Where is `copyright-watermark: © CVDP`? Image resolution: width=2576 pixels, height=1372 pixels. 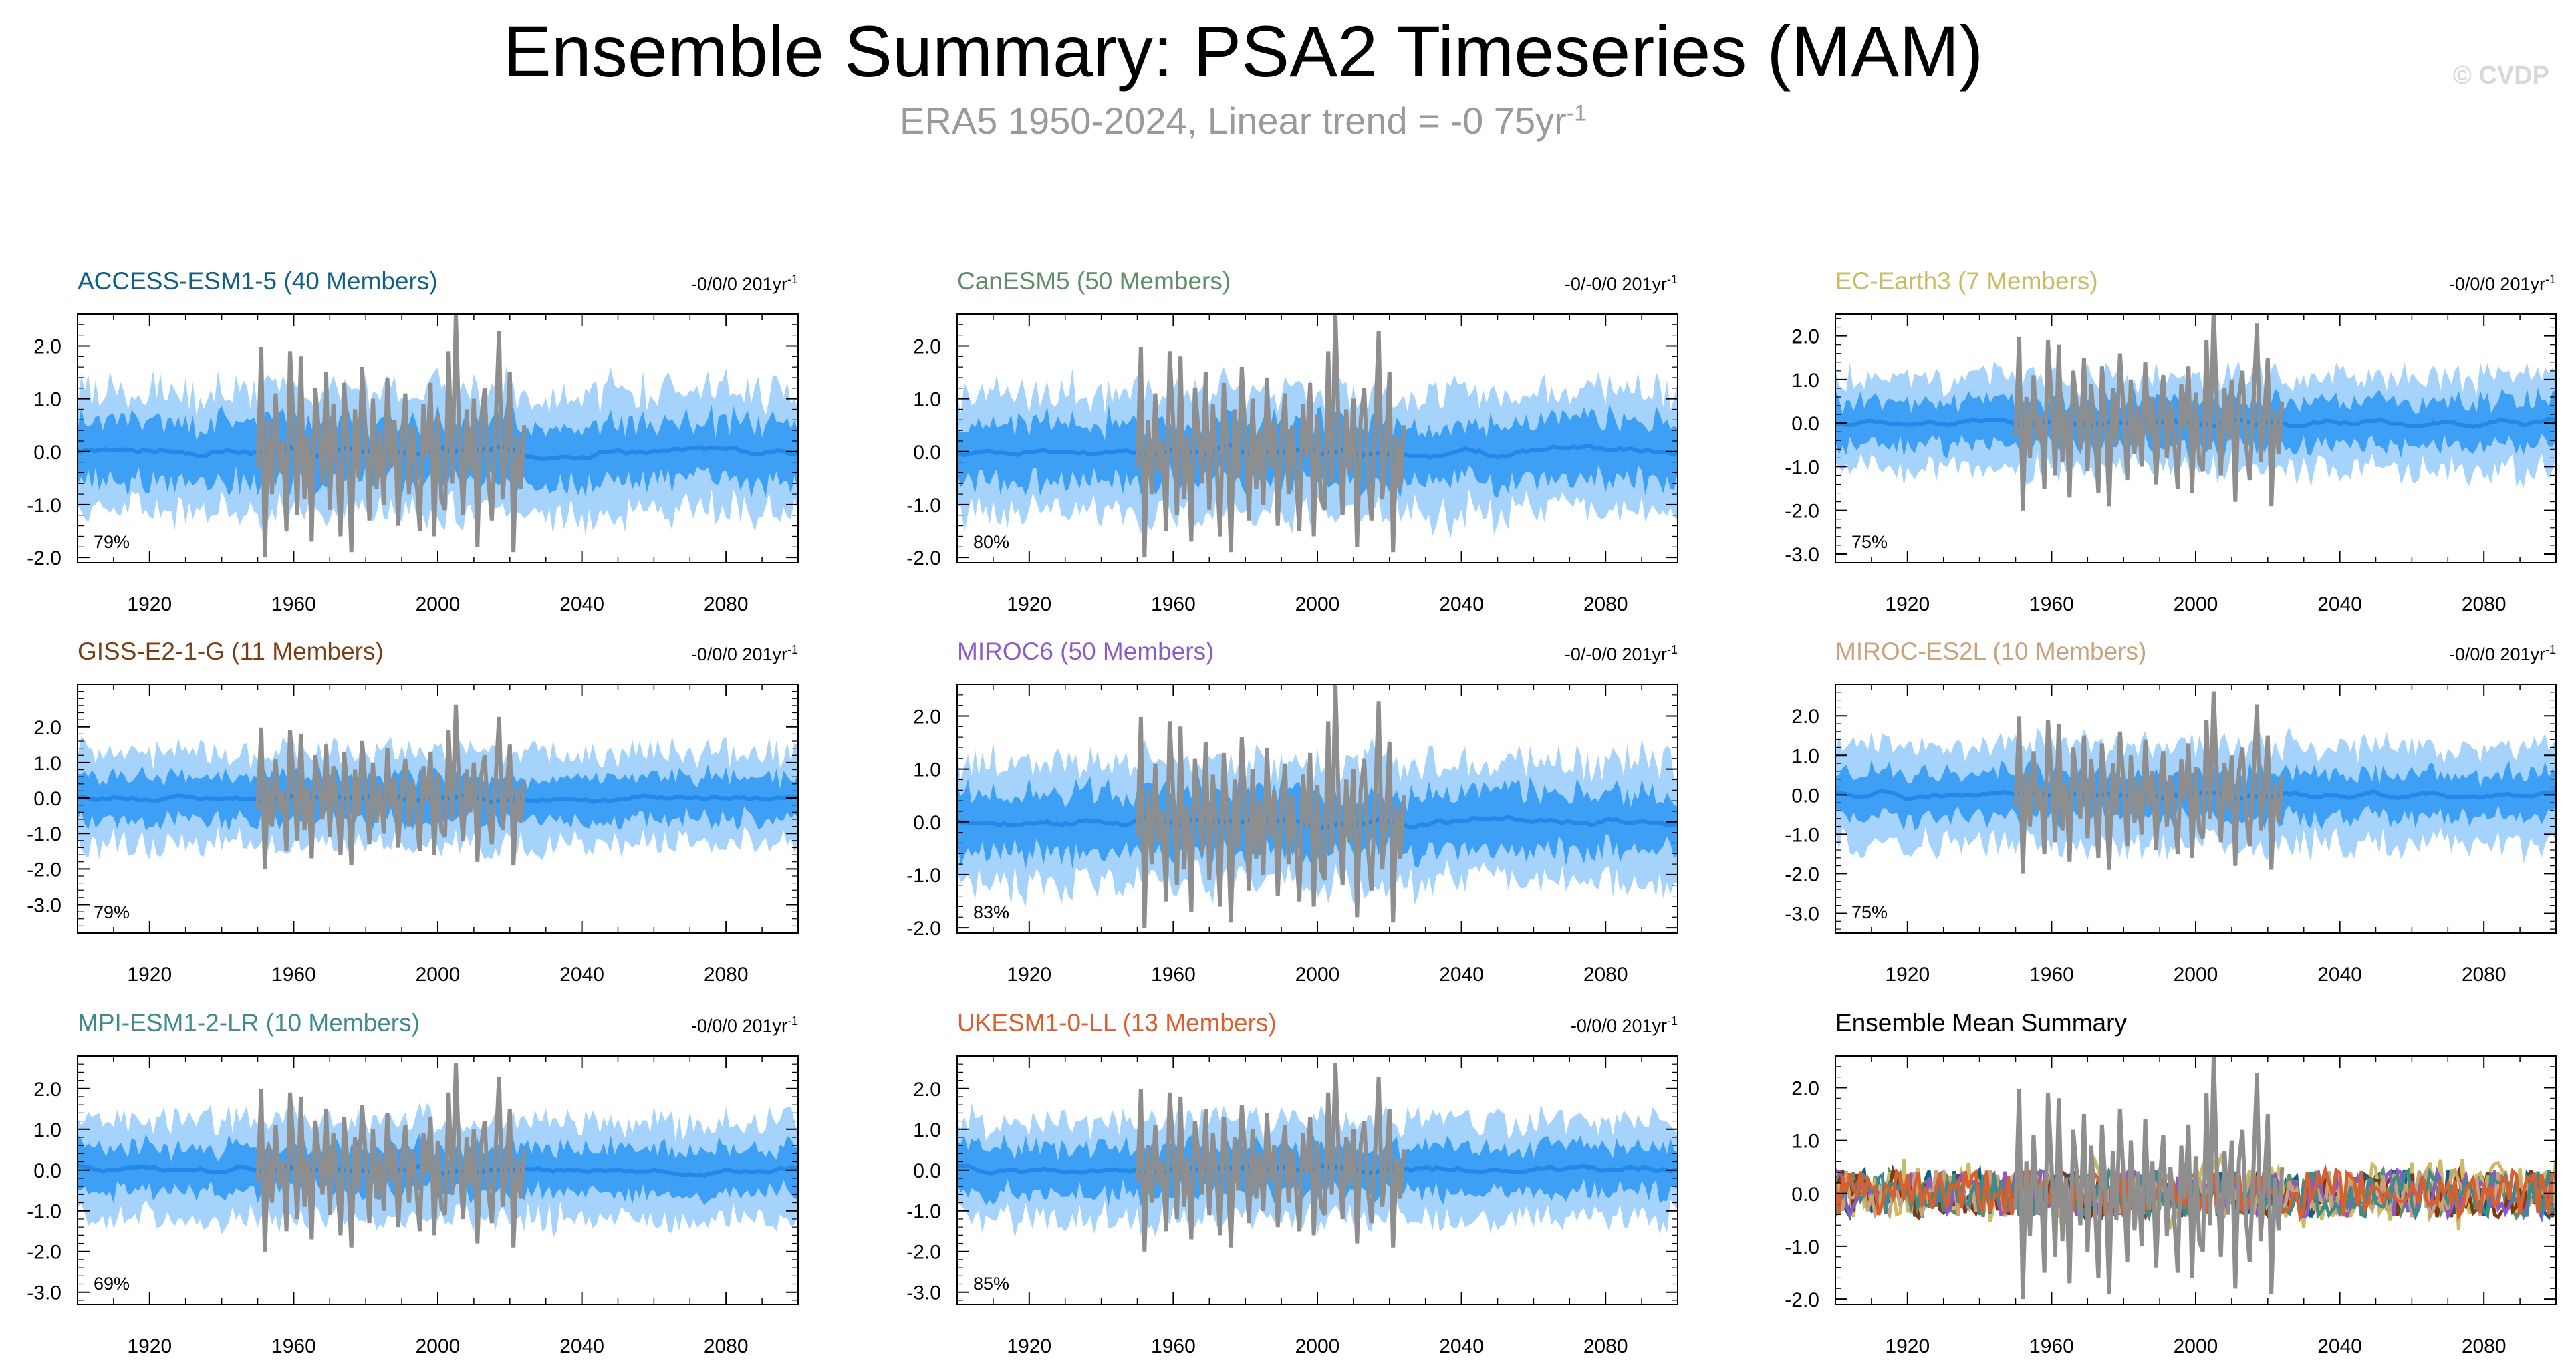
copyright-watermark: © CVDP is located at coordinates (2500, 76).